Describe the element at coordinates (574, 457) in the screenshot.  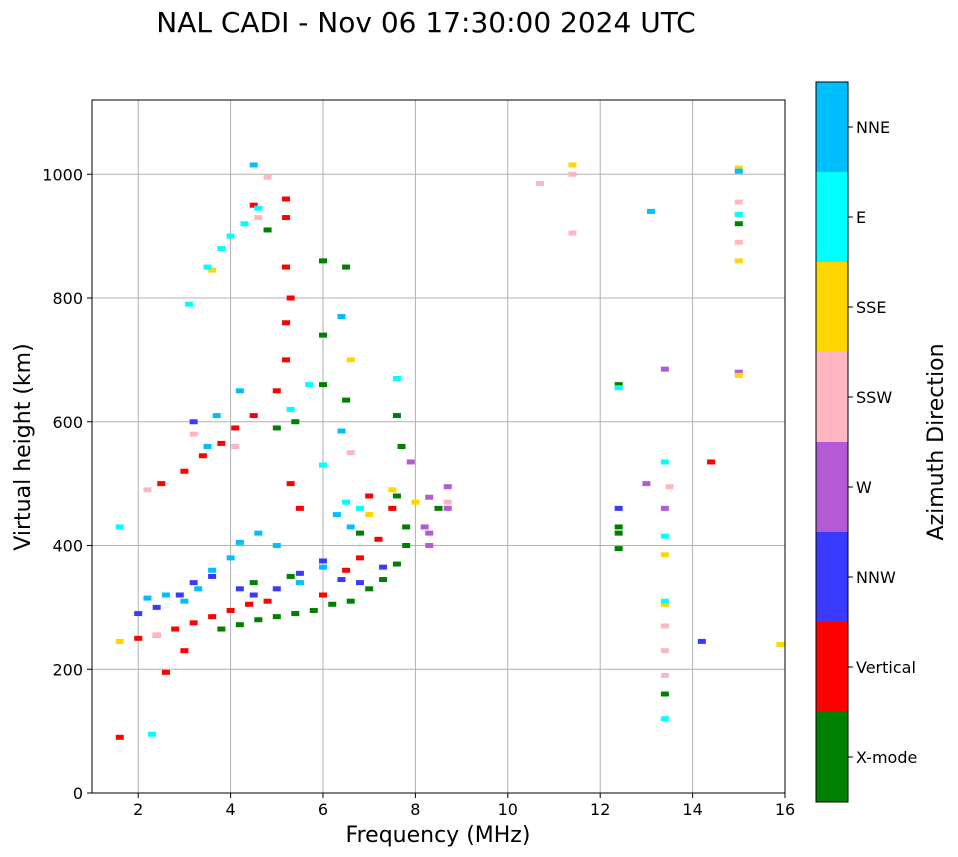
I see `series-w` at that location.